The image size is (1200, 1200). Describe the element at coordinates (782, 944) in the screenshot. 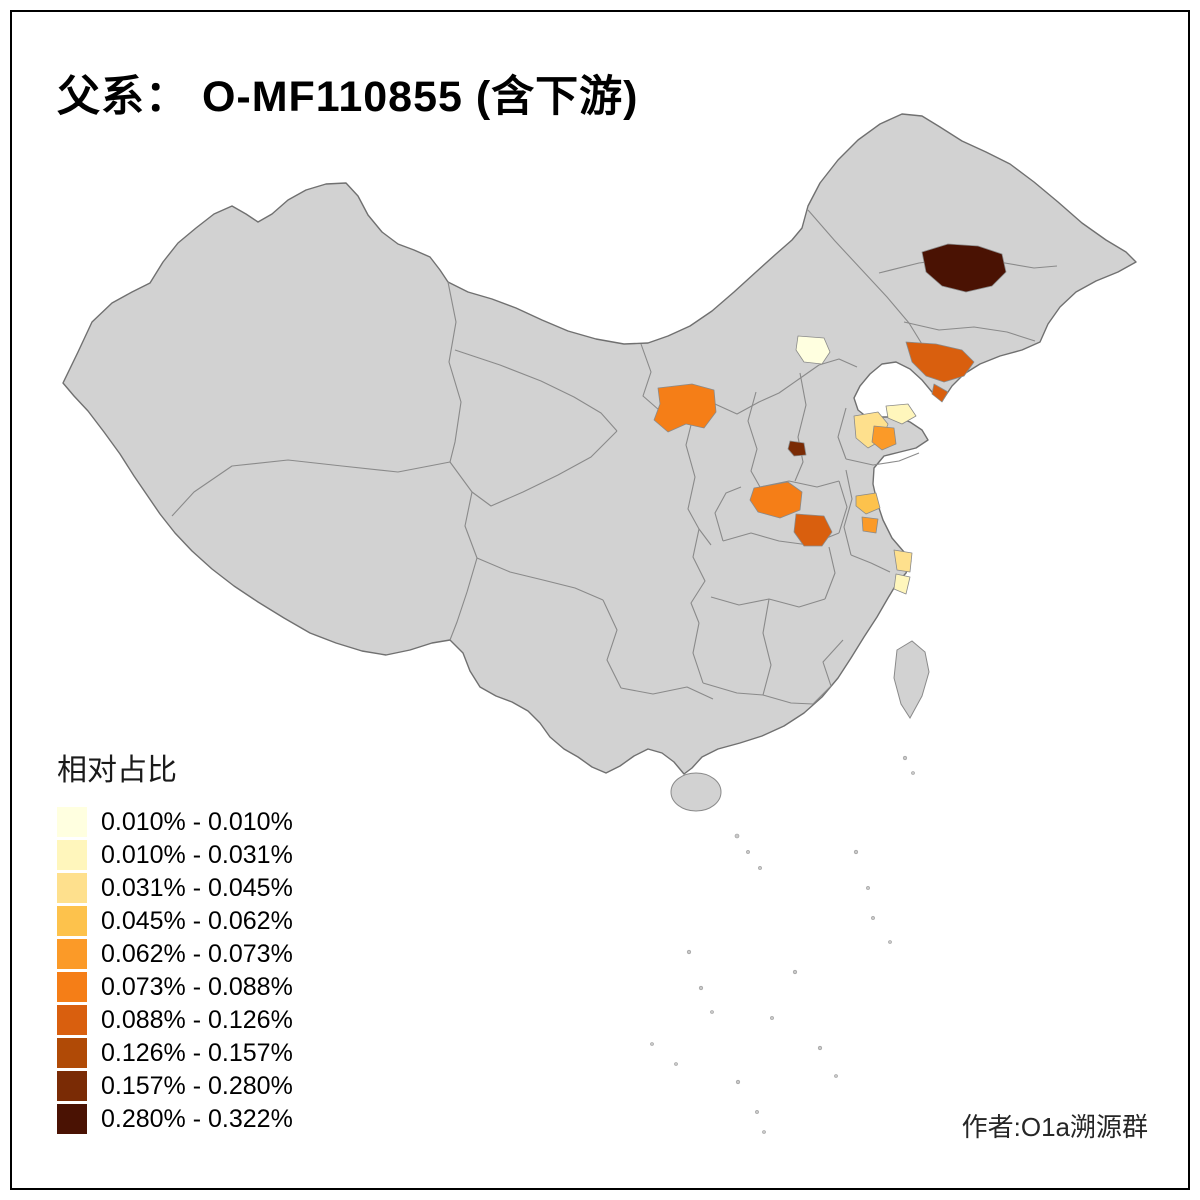

I see `south-china-sea-islands` at that location.